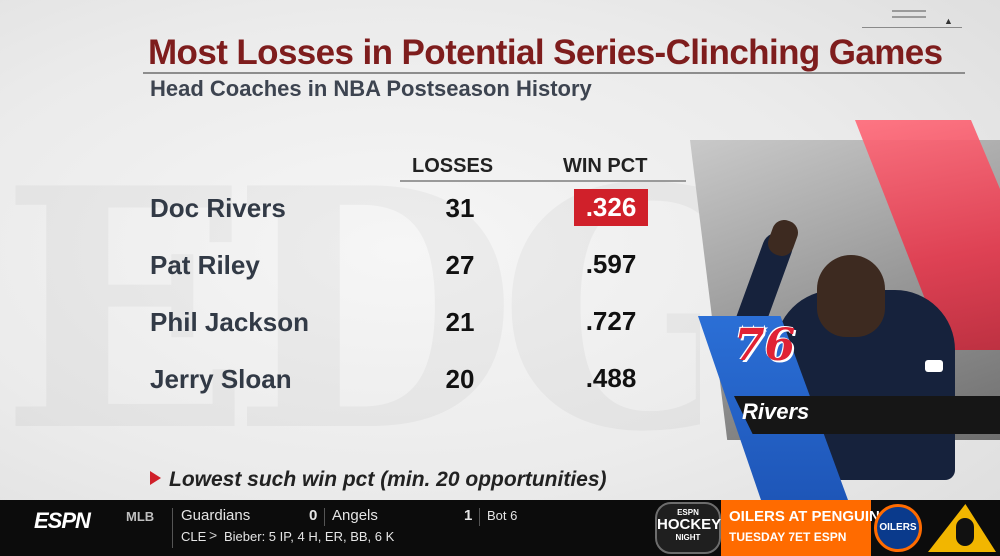 The width and height of the screenshot is (1000, 556). Describe the element at coordinates (611, 321) in the screenshot. I see `win-pct-value: .727` at that location.